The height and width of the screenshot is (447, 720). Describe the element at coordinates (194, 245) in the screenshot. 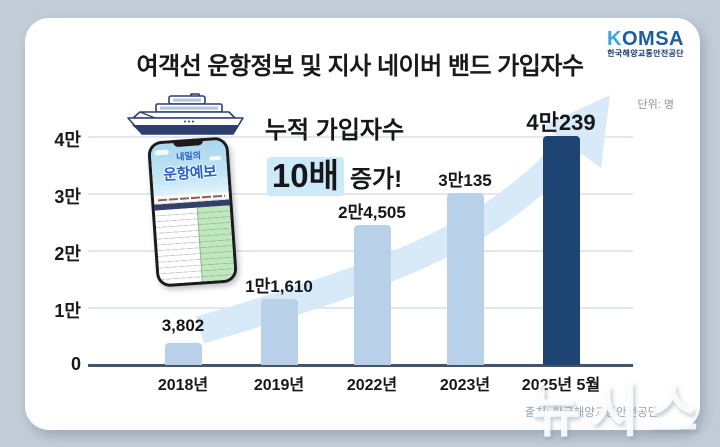

I see `phone-schedule-table` at that location.